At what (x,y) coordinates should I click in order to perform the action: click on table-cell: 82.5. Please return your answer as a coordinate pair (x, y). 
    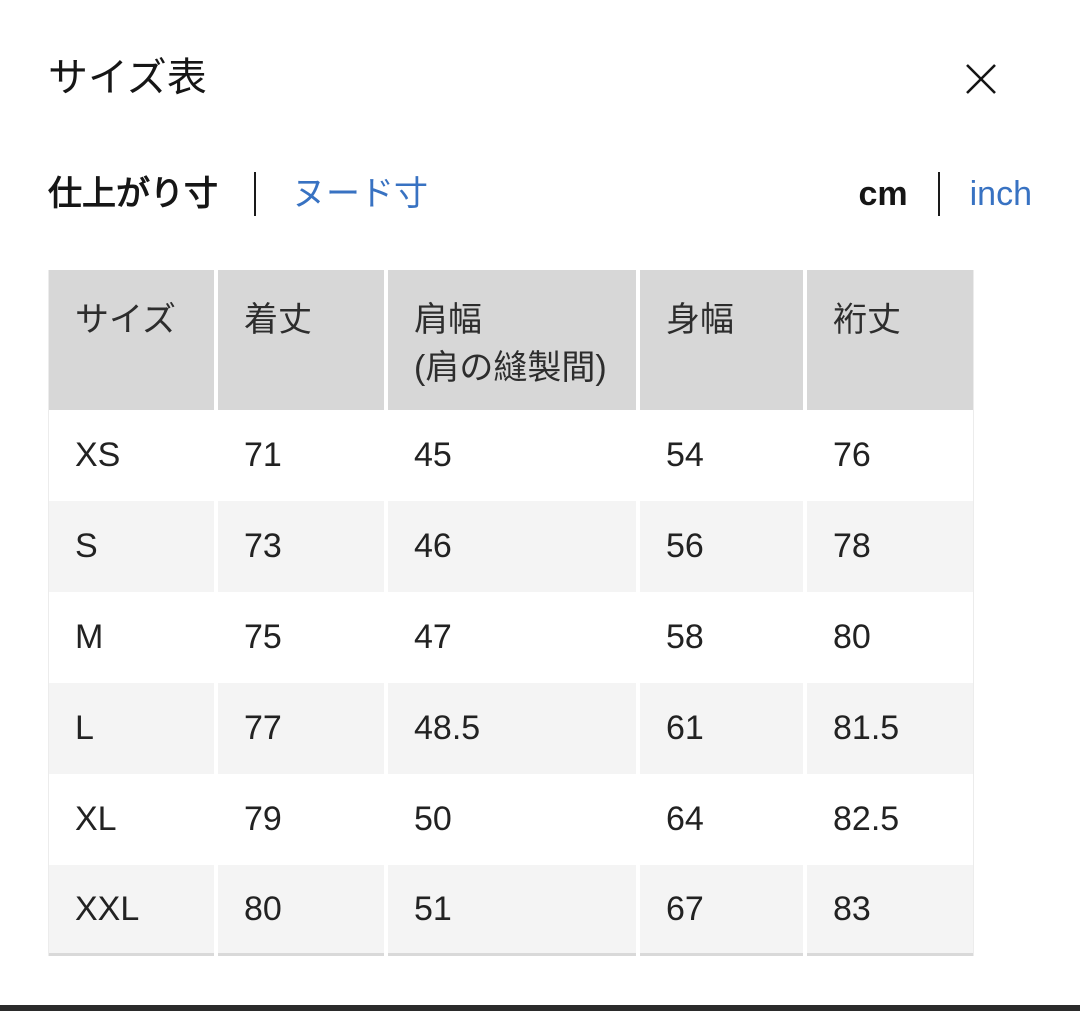
    Looking at the image, I should click on (890, 819).